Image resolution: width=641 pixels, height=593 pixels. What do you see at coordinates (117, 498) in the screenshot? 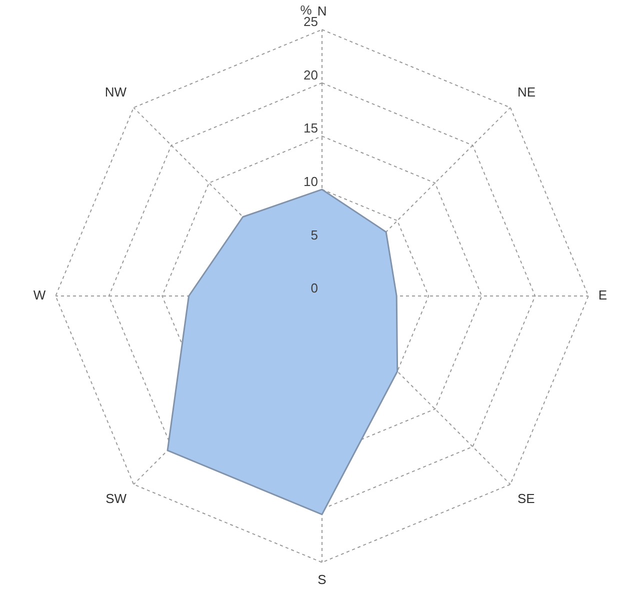
I see `spoke-label: SW` at bounding box center [117, 498].